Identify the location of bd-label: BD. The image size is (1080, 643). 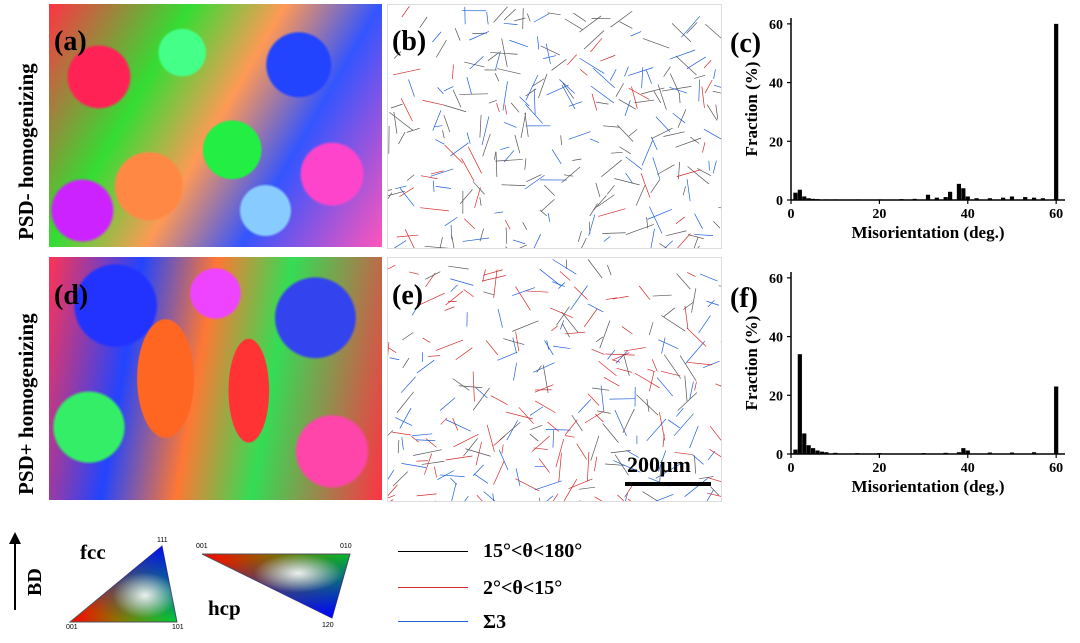
(35, 582).